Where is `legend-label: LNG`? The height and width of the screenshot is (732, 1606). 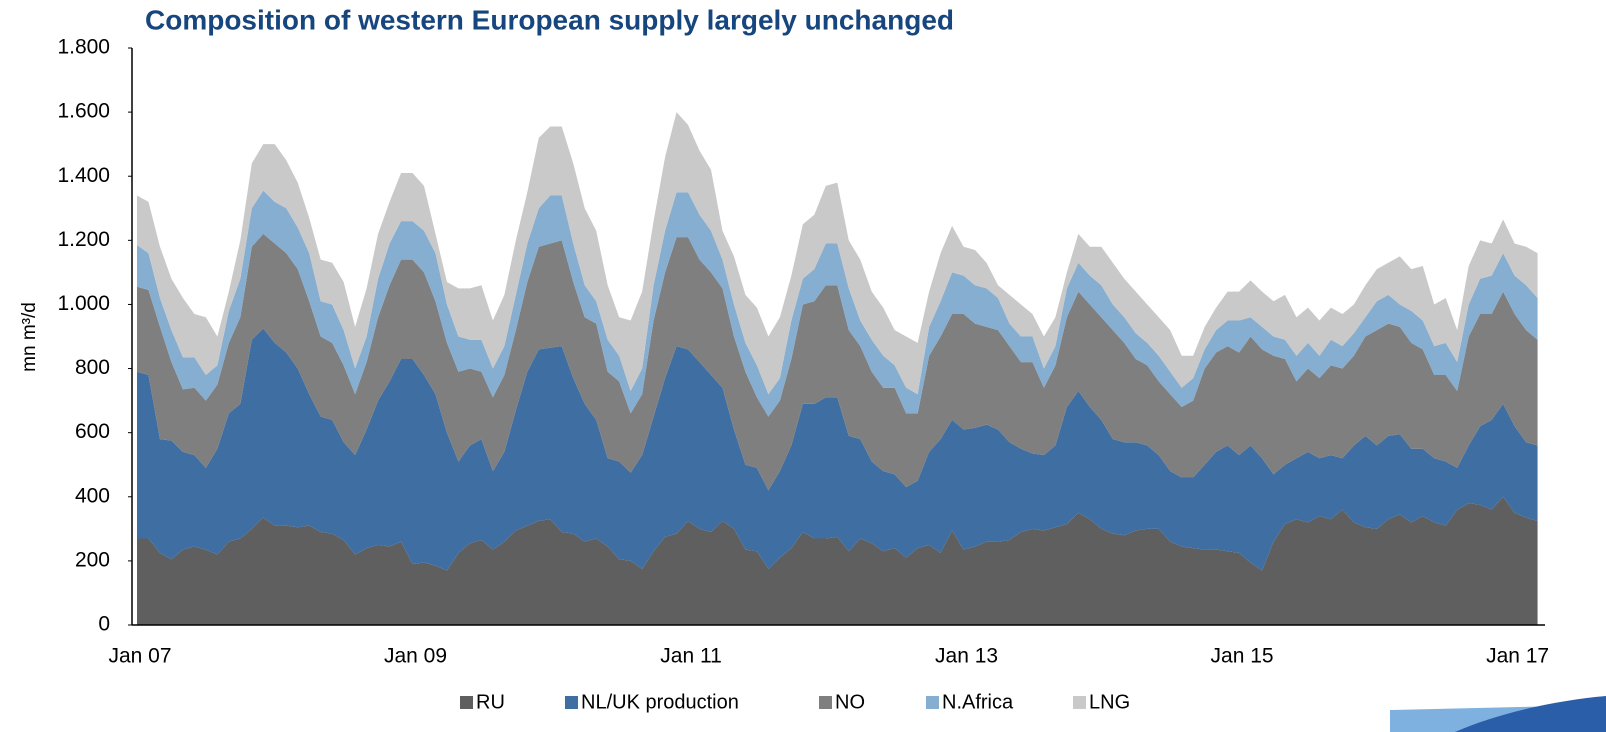 legend-label: LNG is located at coordinates (1109, 702).